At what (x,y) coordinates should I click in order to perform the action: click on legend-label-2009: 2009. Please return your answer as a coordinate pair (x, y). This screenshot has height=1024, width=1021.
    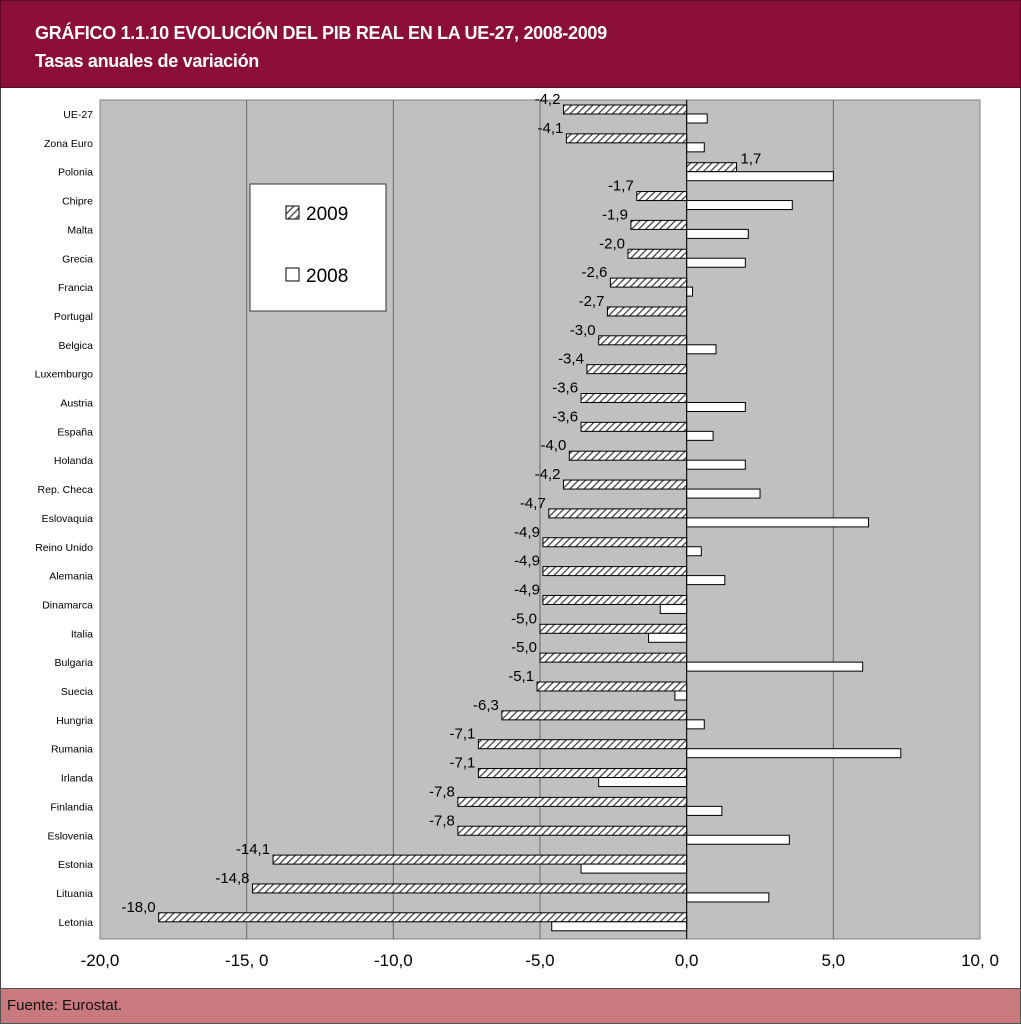
    Looking at the image, I should click on (327, 214).